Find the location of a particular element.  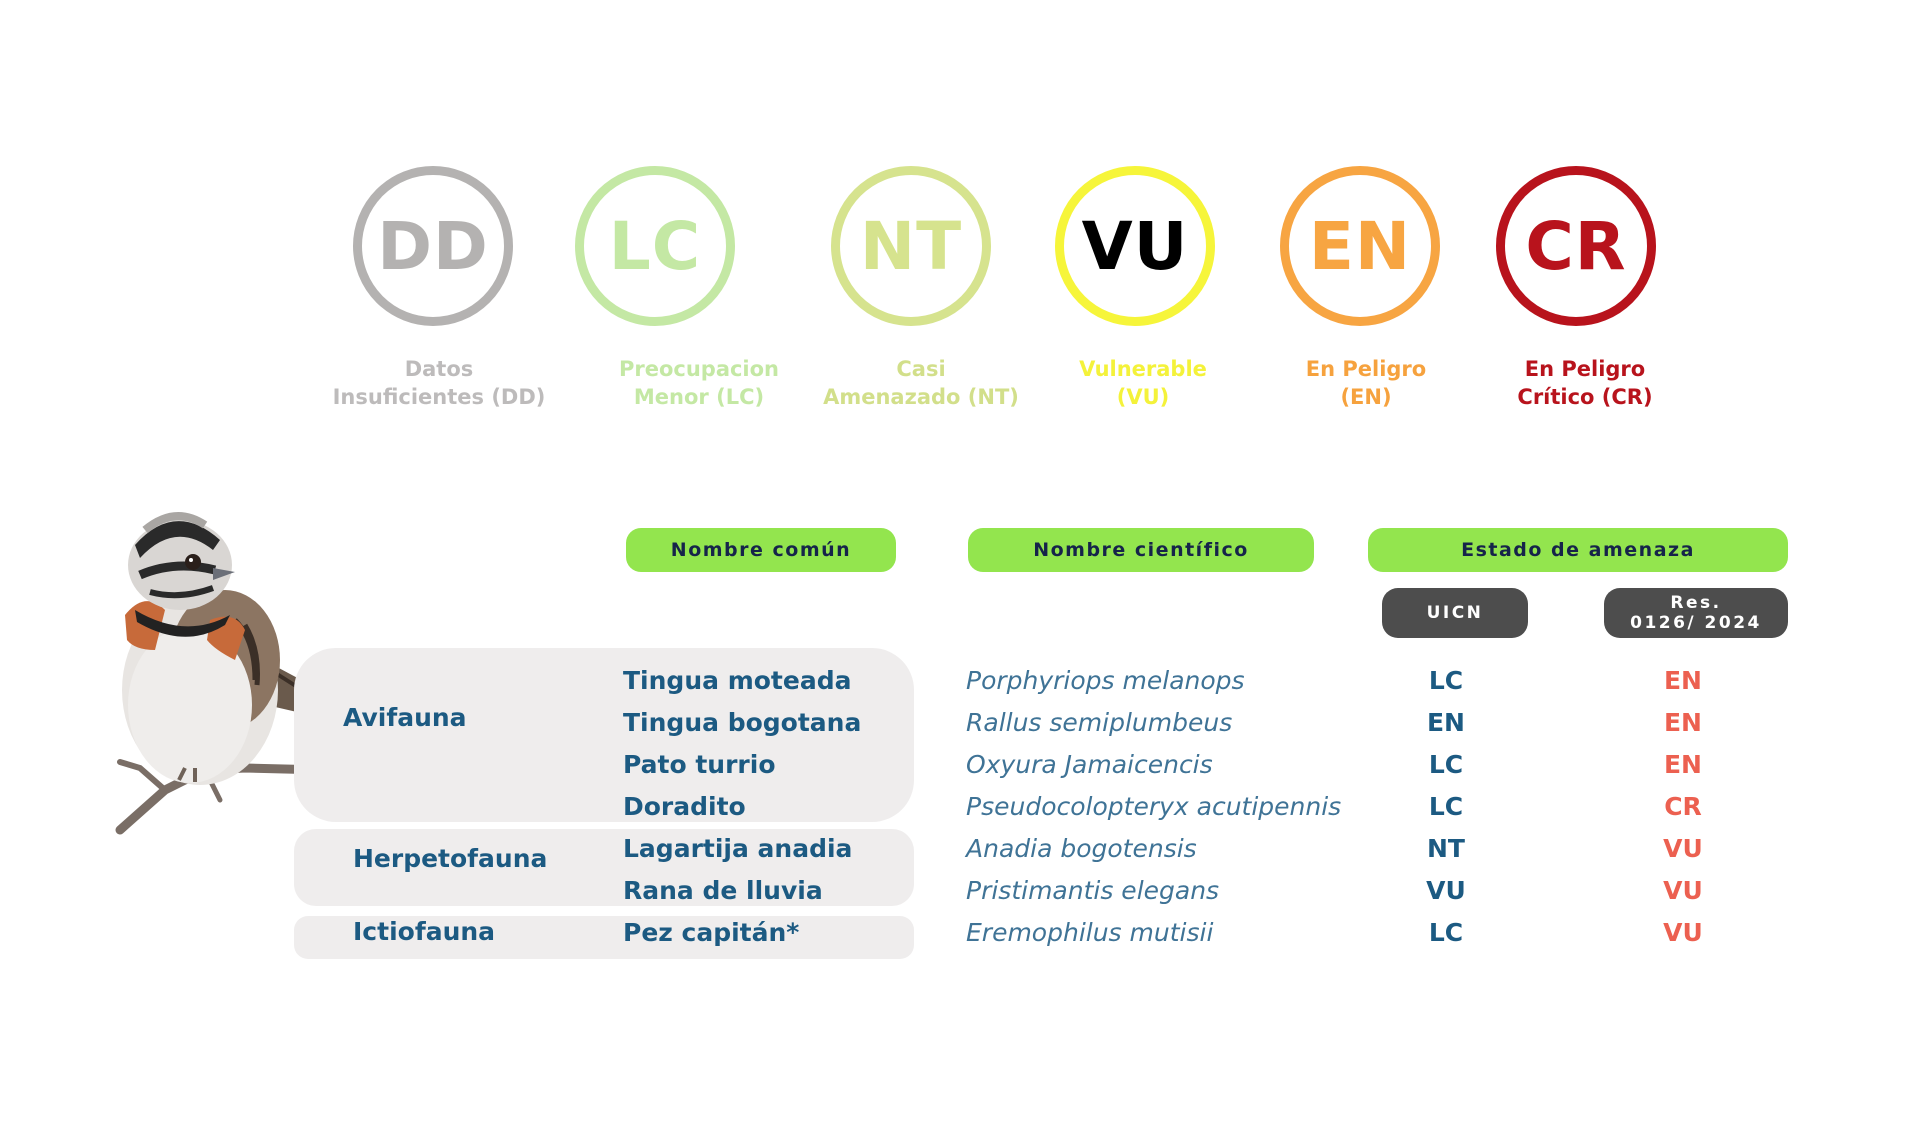

header-uicn-text: UICN is located at coordinates (1455, 613).